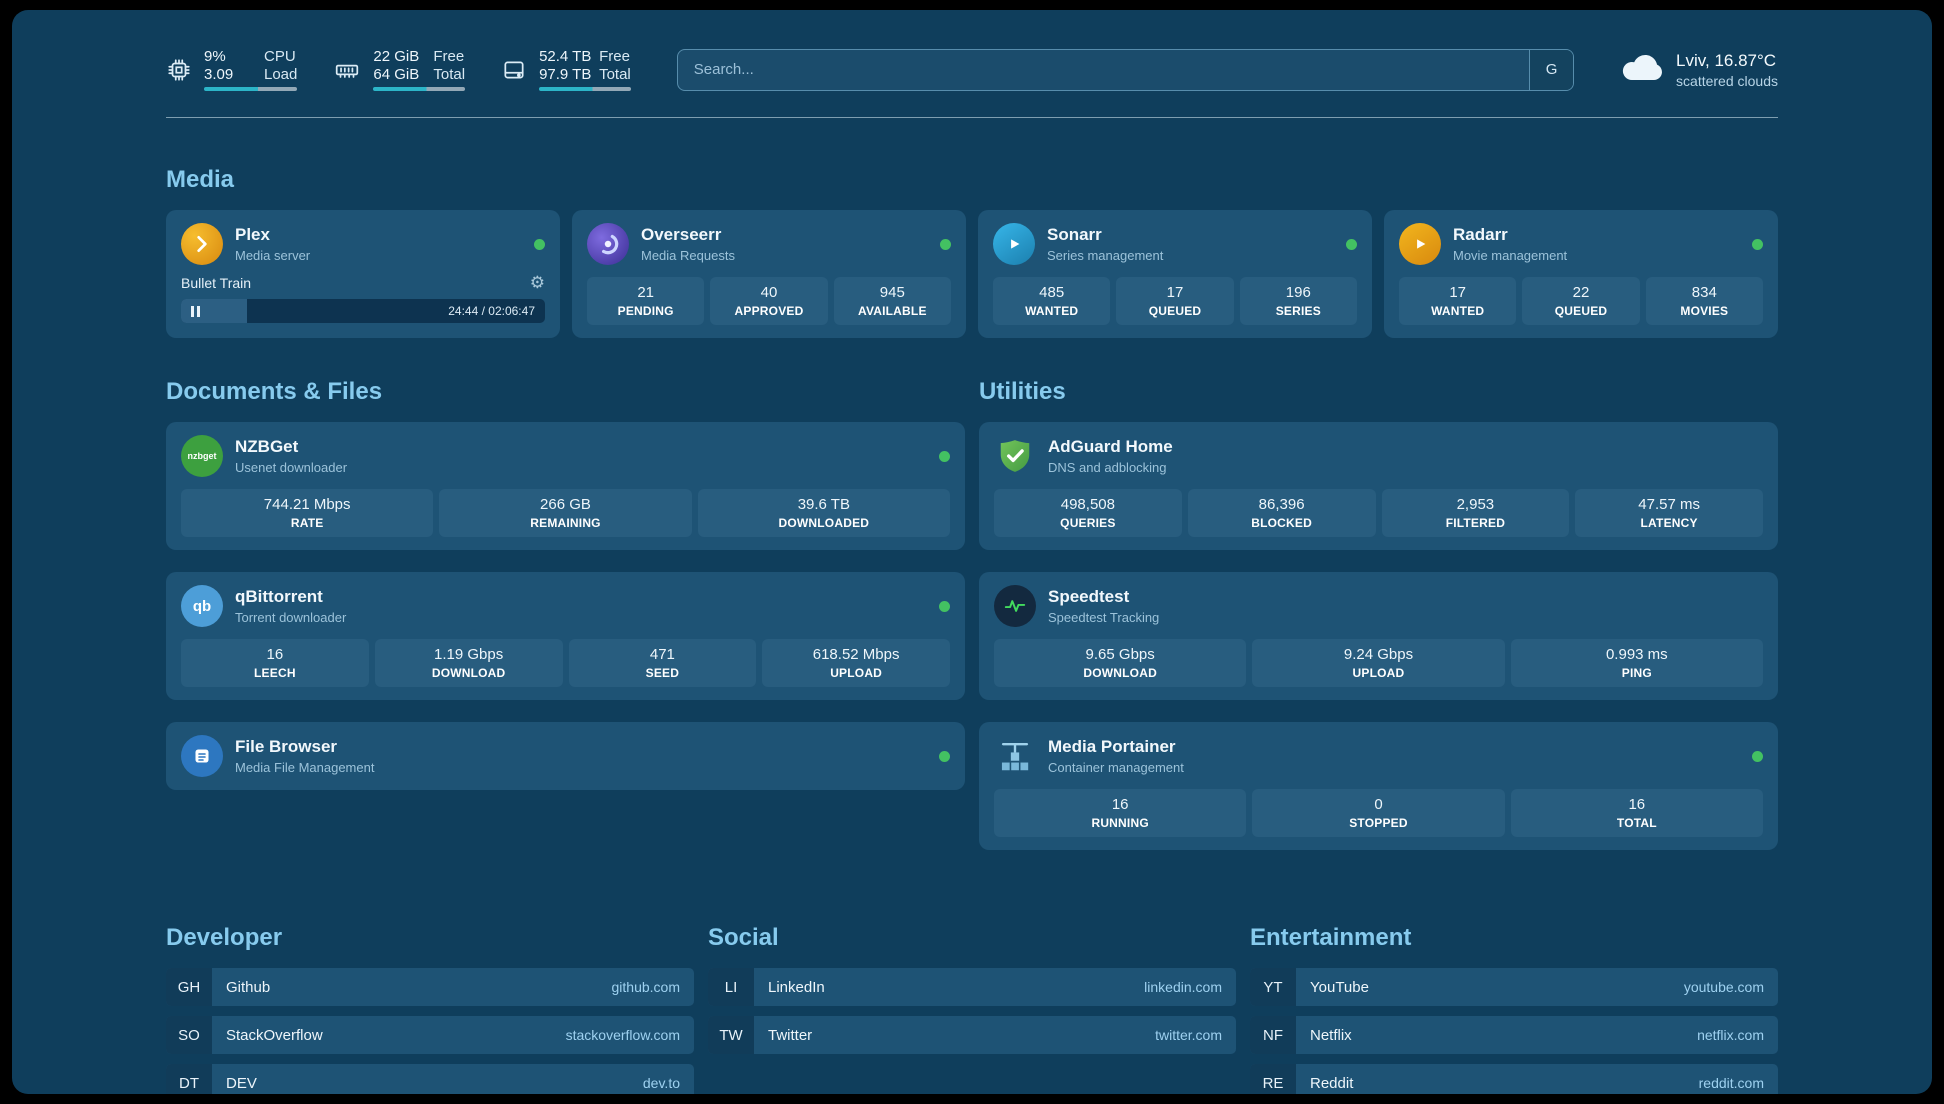  I want to click on app-subtitle: DNS and adblocking, so click(1107, 467).